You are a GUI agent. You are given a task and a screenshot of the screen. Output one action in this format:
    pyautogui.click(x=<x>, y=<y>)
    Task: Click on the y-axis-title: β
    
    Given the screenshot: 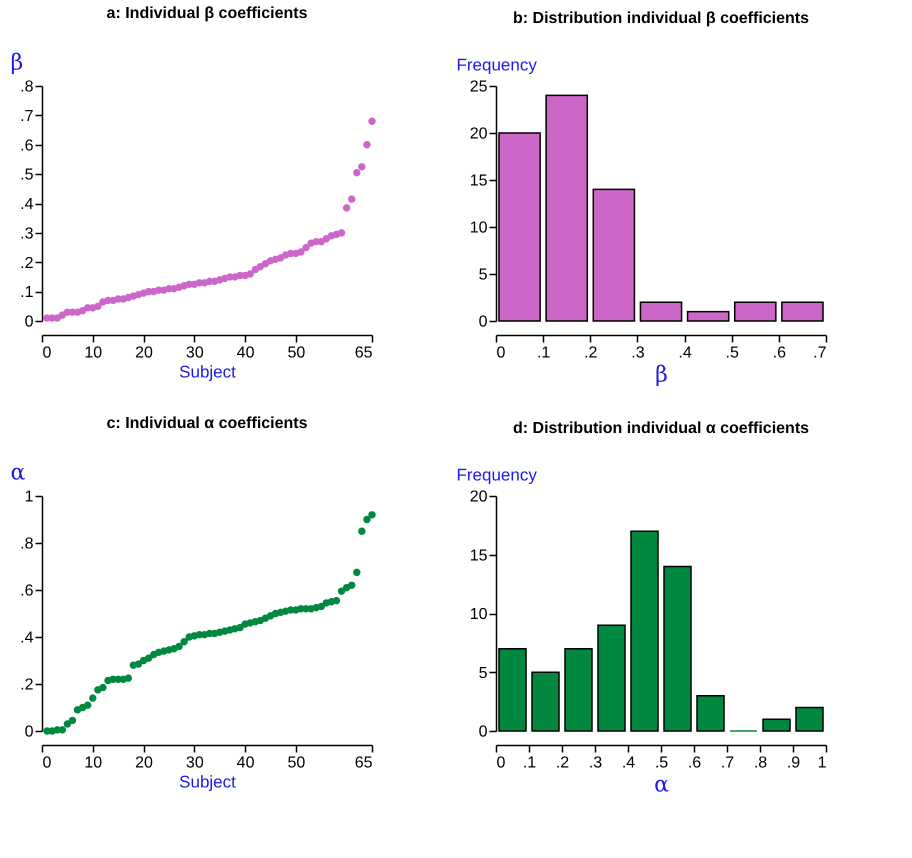 What is the action you would take?
    pyautogui.click(x=17, y=63)
    